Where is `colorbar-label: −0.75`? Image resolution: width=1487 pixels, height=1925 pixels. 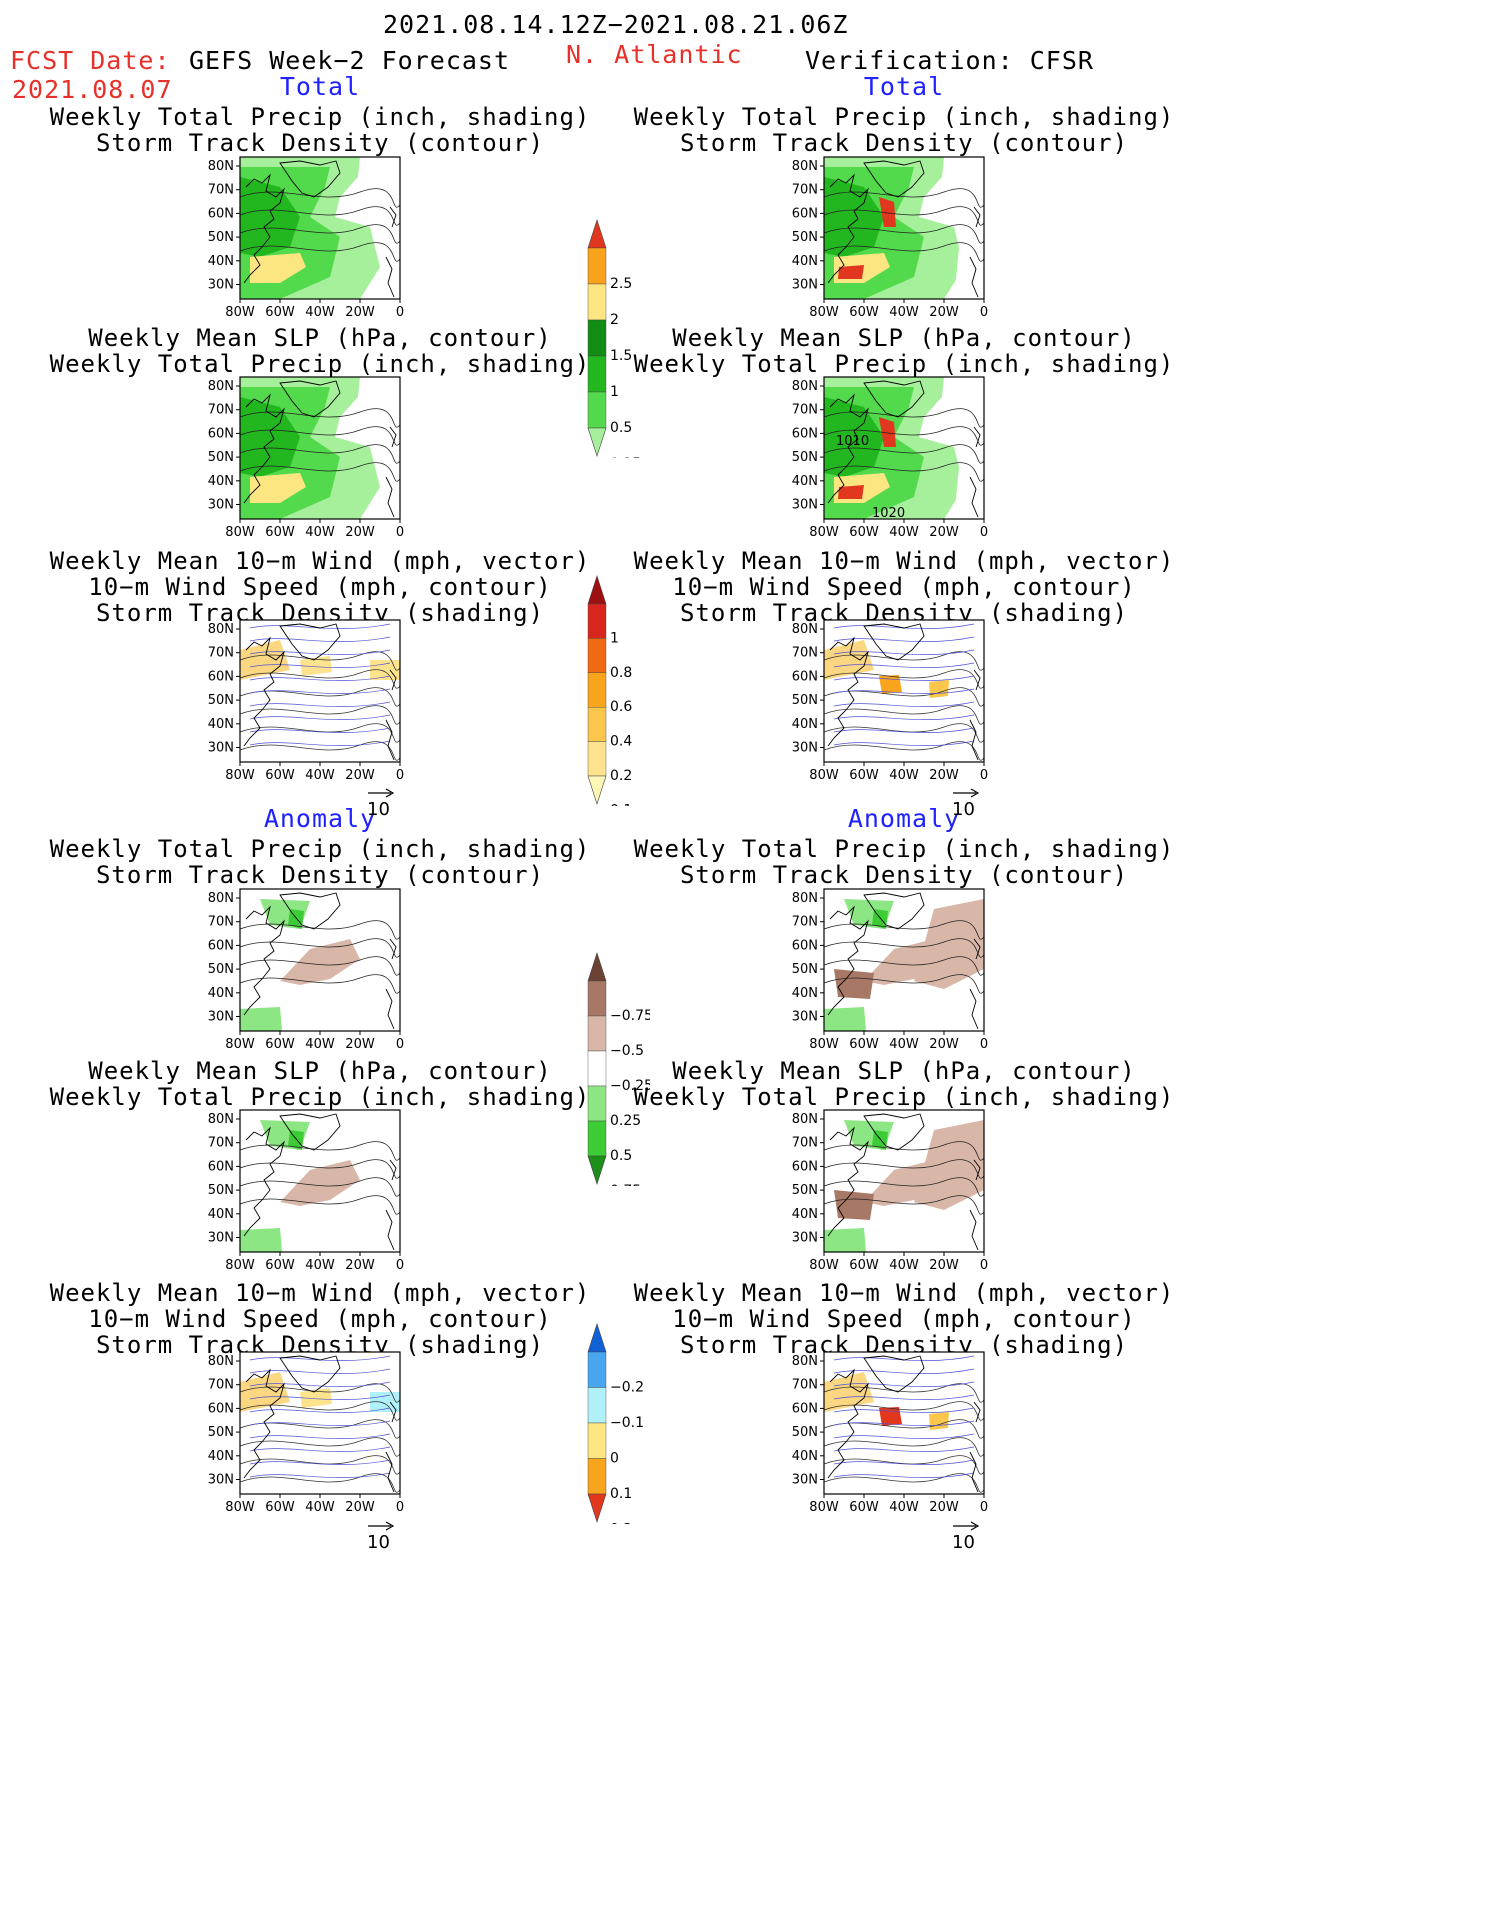 colorbar-label: −0.75 is located at coordinates (630, 1016).